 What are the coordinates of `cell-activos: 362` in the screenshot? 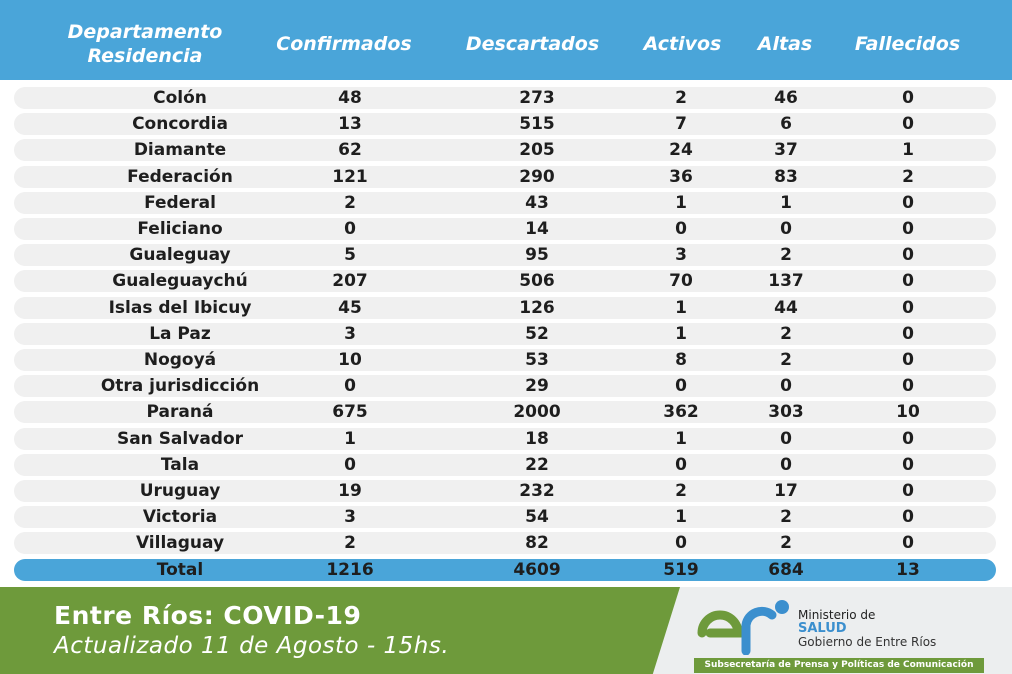 It's located at (681, 412).